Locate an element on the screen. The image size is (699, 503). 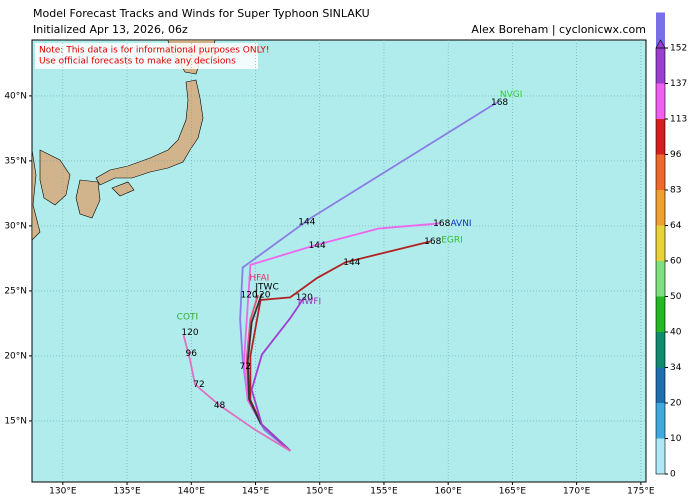
model-name: NVGI is located at coordinates (511, 95).